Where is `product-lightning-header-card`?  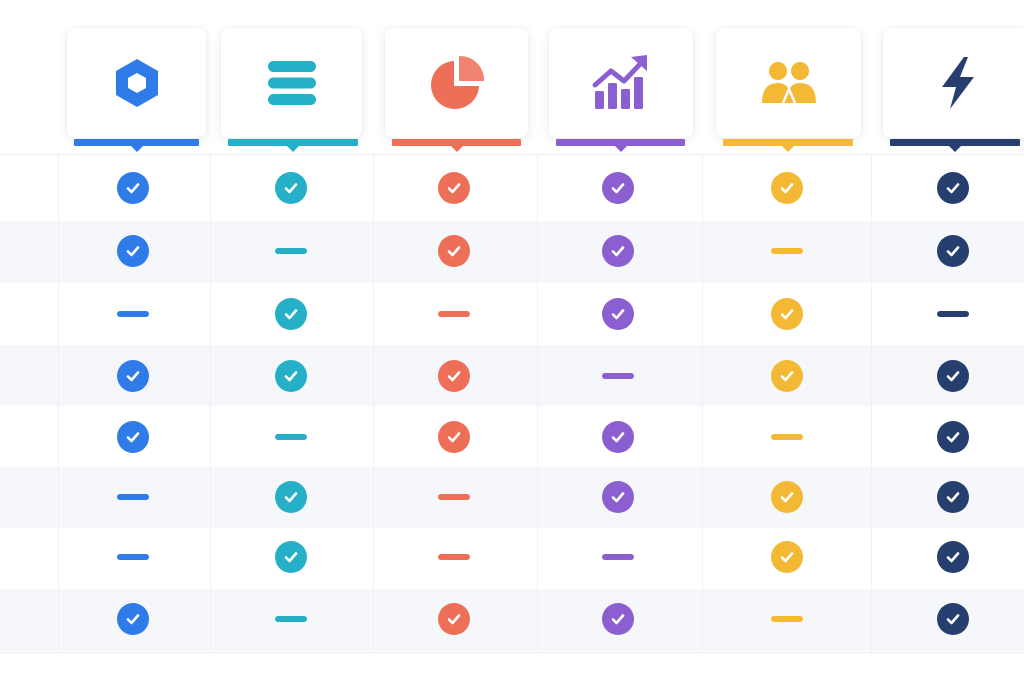
product-lightning-header-card is located at coordinates (953, 83).